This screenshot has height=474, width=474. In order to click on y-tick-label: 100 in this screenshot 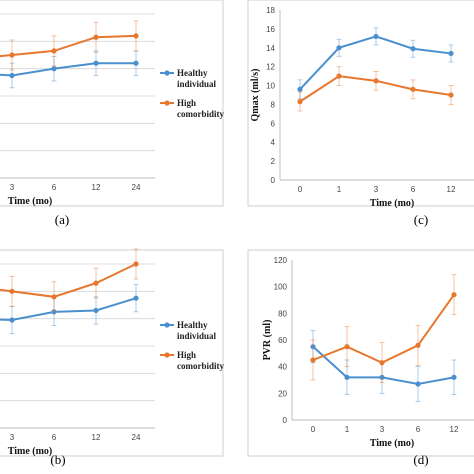, I will do `click(281, 287)`.